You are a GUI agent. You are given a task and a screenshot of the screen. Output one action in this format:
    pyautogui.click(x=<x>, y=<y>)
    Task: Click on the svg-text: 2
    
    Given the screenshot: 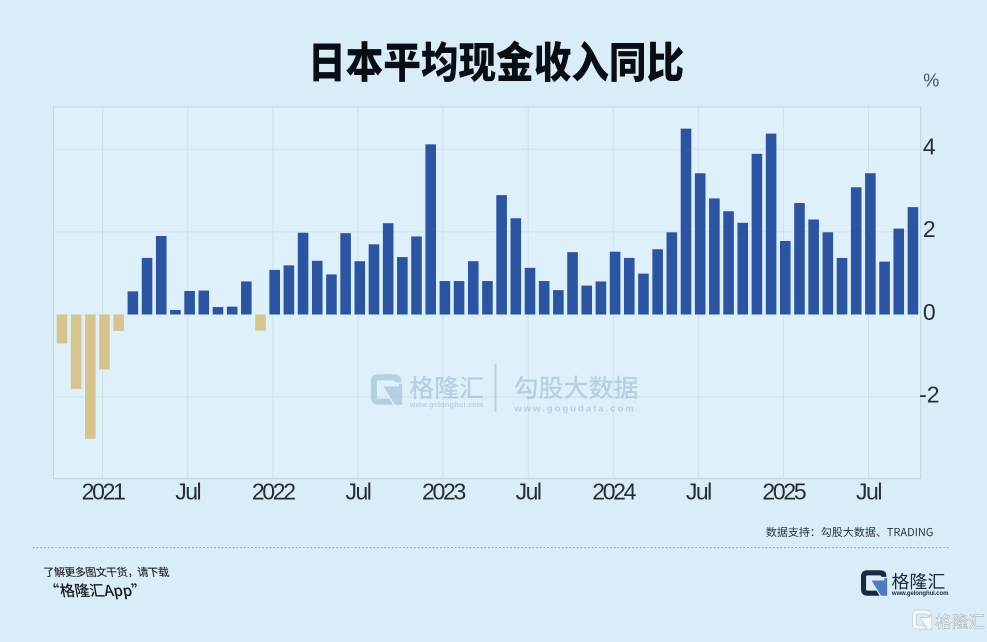 What is the action you would take?
    pyautogui.click(x=929, y=229)
    